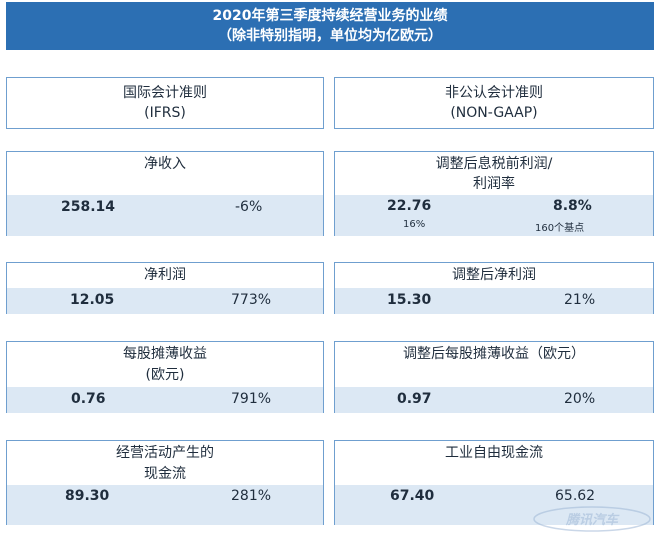 Image resolution: width=660 pixels, height=539 pixels. What do you see at coordinates (165, 505) in the screenshot?
I see `op-cash-flow-band` at bounding box center [165, 505].